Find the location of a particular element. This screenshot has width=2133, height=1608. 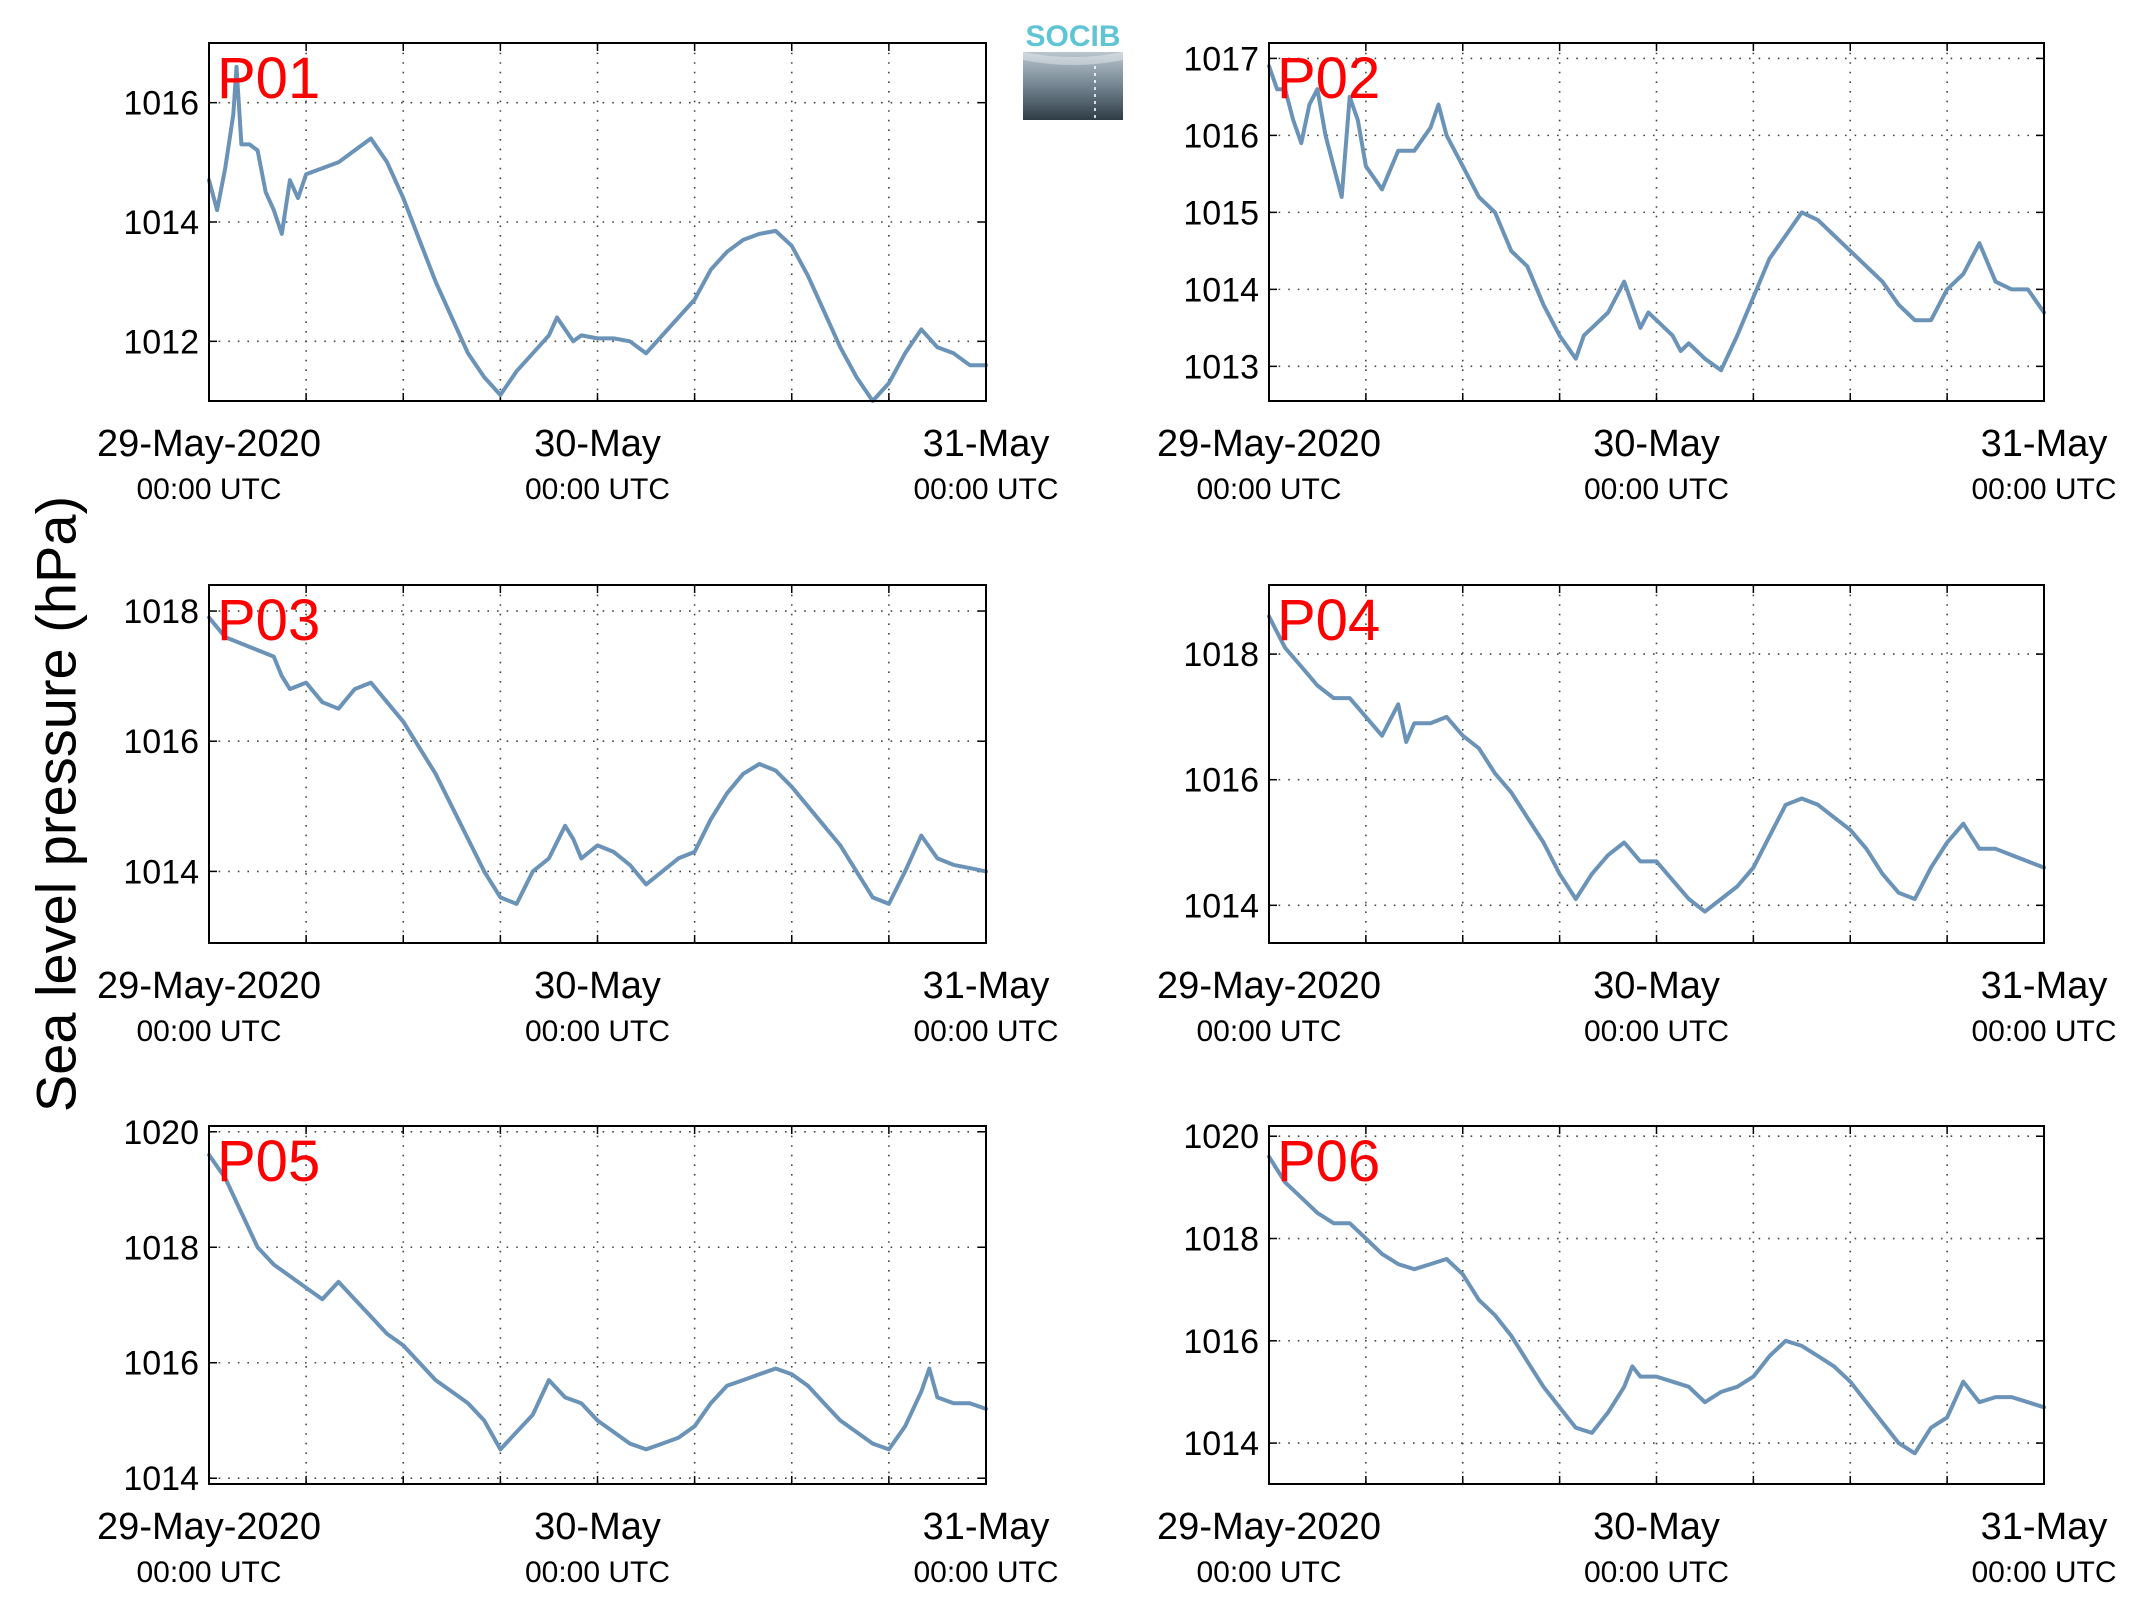

panel-label: P01 is located at coordinates (268, 78).